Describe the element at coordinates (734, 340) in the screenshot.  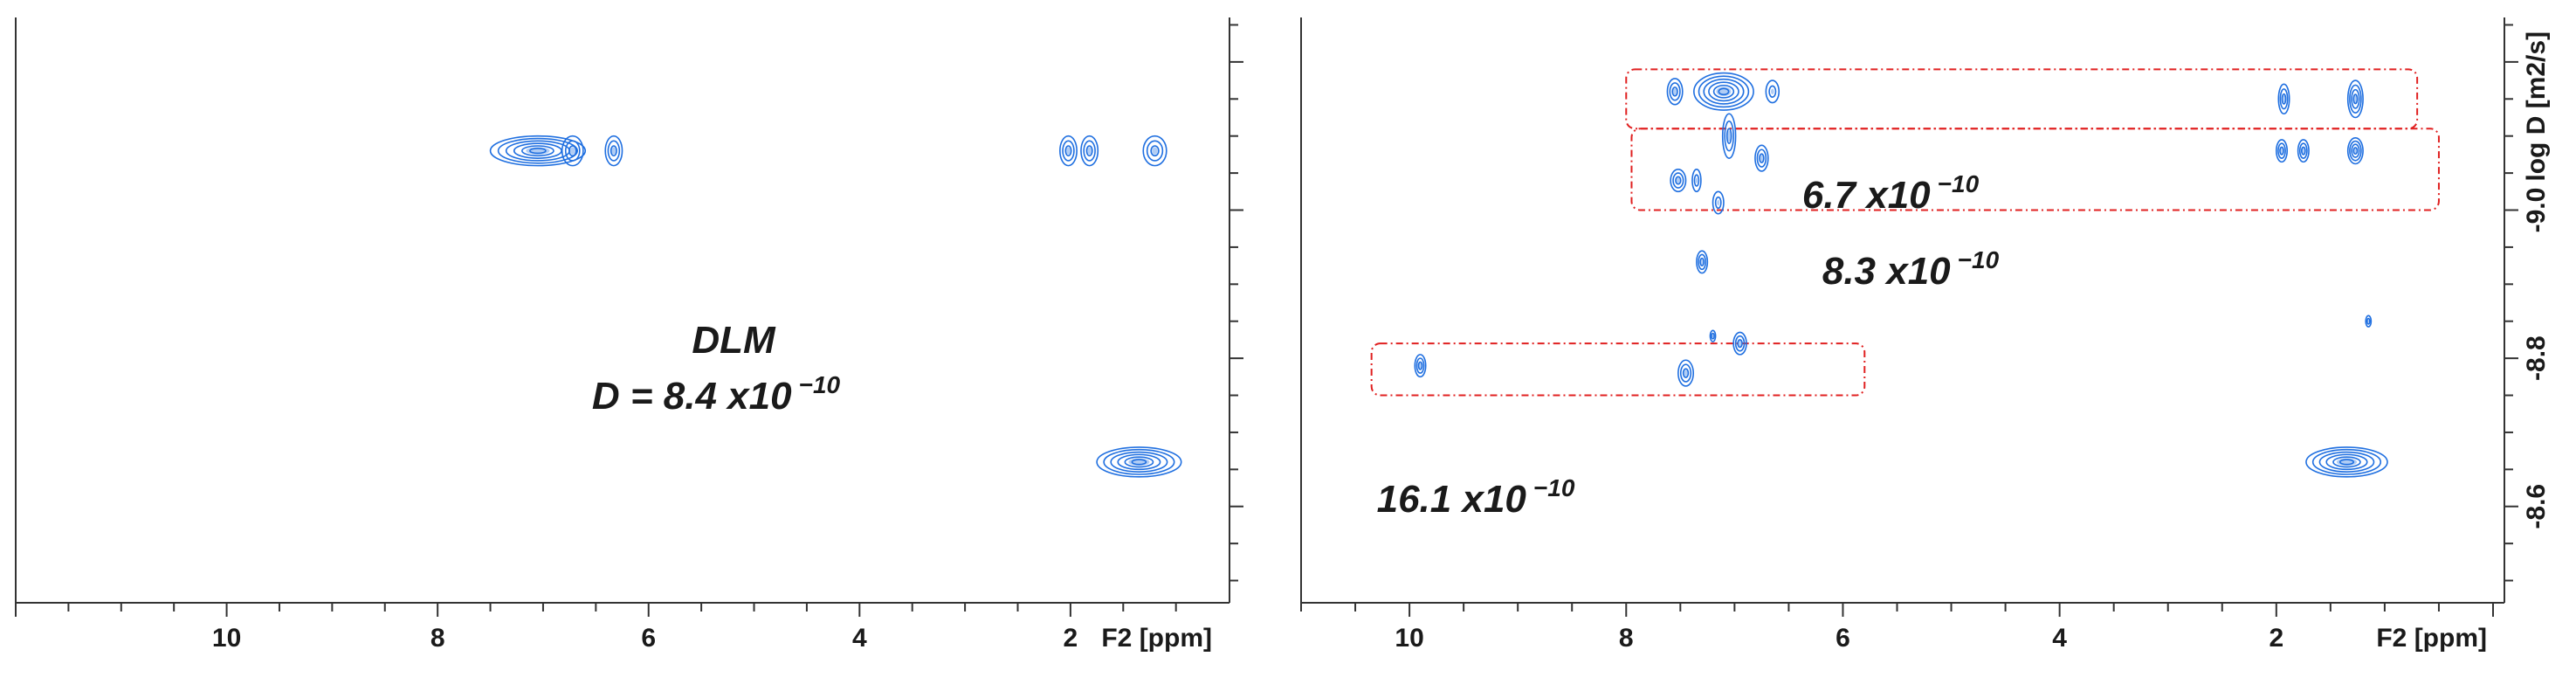
I see `sample-name-label: DLM` at that location.